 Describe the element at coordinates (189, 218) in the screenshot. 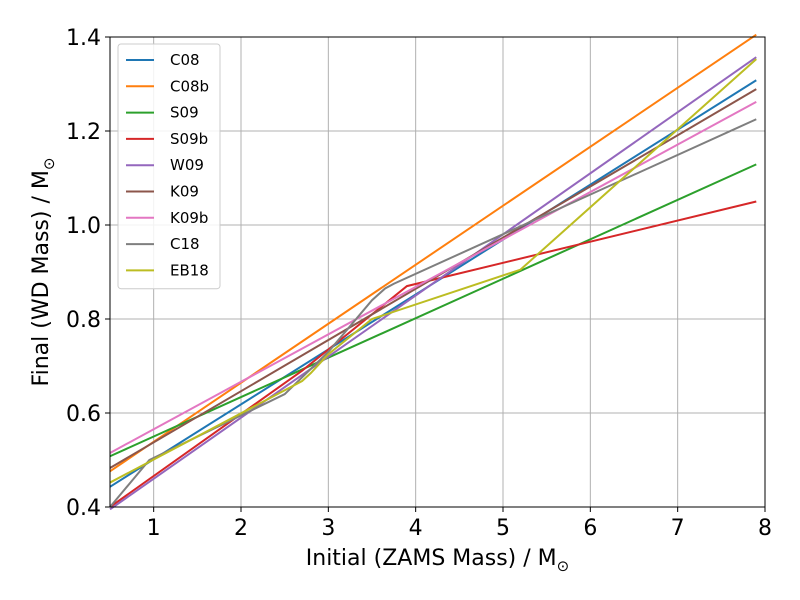

I see `legend-label: K09b` at that location.